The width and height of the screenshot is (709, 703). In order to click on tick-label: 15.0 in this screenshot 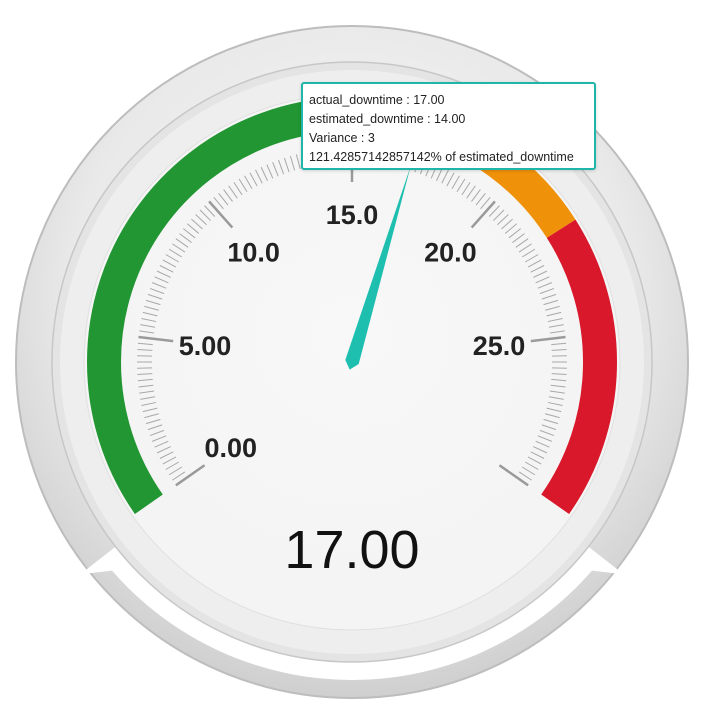, I will do `click(352, 215)`.